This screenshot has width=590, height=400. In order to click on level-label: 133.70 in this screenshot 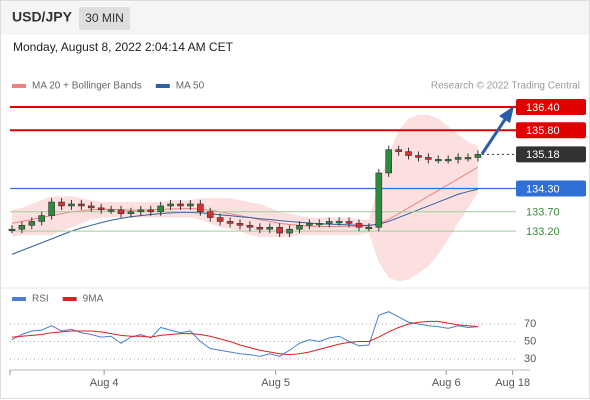, I will do `click(543, 213)`.